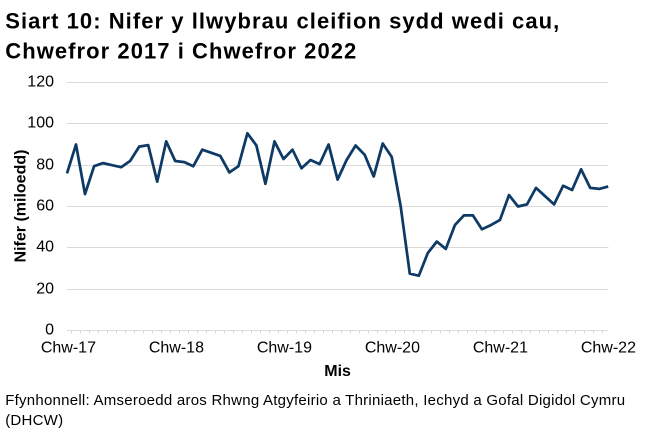 The height and width of the screenshot is (441, 647). Describe the element at coordinates (40, 82) in the screenshot. I see `svg-text: 120` at that location.